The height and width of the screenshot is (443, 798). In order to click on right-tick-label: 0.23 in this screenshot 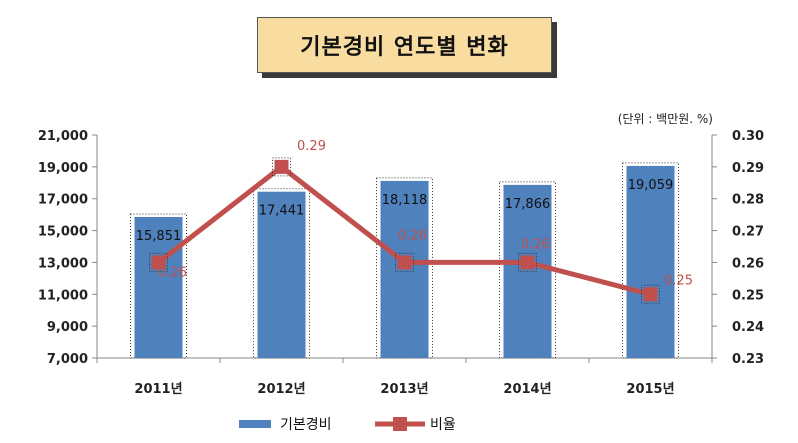, I will do `click(748, 359)`.